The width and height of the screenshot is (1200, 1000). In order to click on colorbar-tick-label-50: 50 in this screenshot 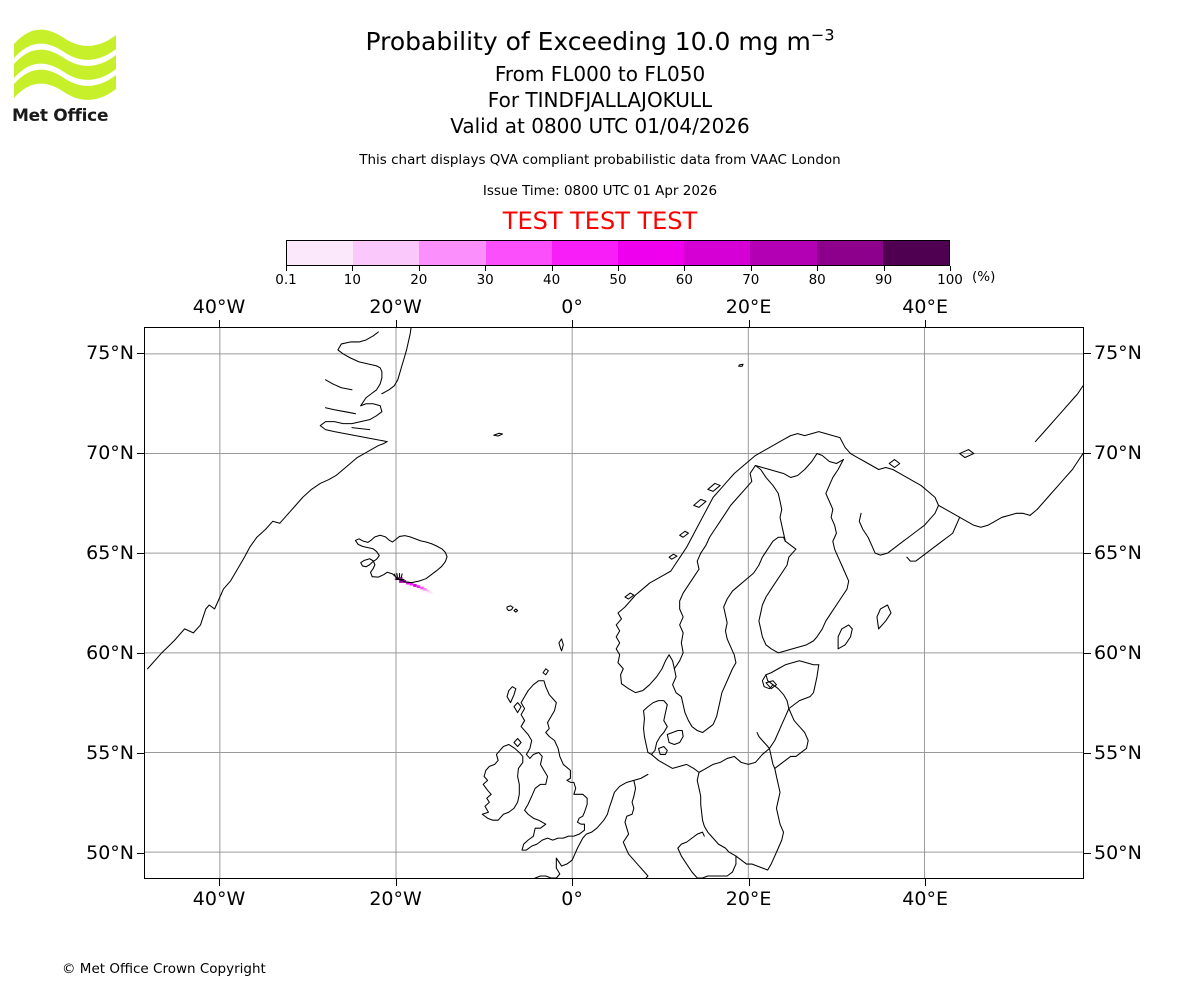, I will do `click(618, 280)`.